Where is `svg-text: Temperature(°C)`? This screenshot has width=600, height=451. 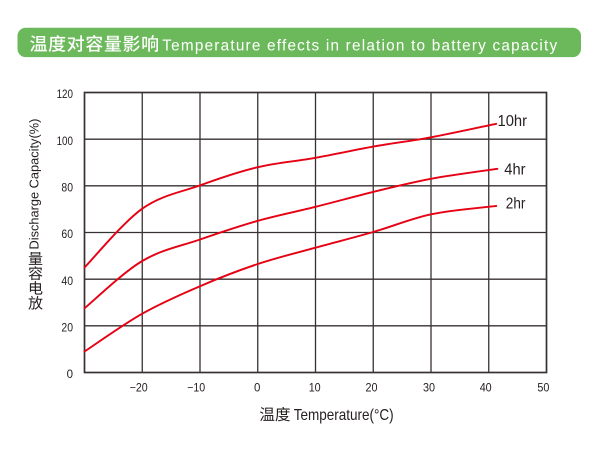 svg-text: Temperature(°C) is located at coordinates (344, 415).